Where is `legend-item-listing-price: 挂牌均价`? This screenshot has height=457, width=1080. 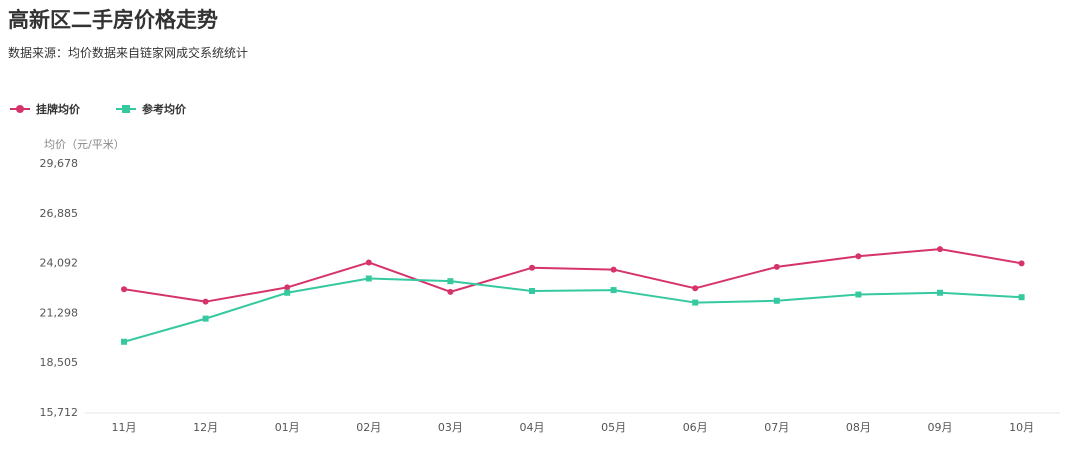
legend-item-listing-price: 挂牌均价 is located at coordinates (45, 109).